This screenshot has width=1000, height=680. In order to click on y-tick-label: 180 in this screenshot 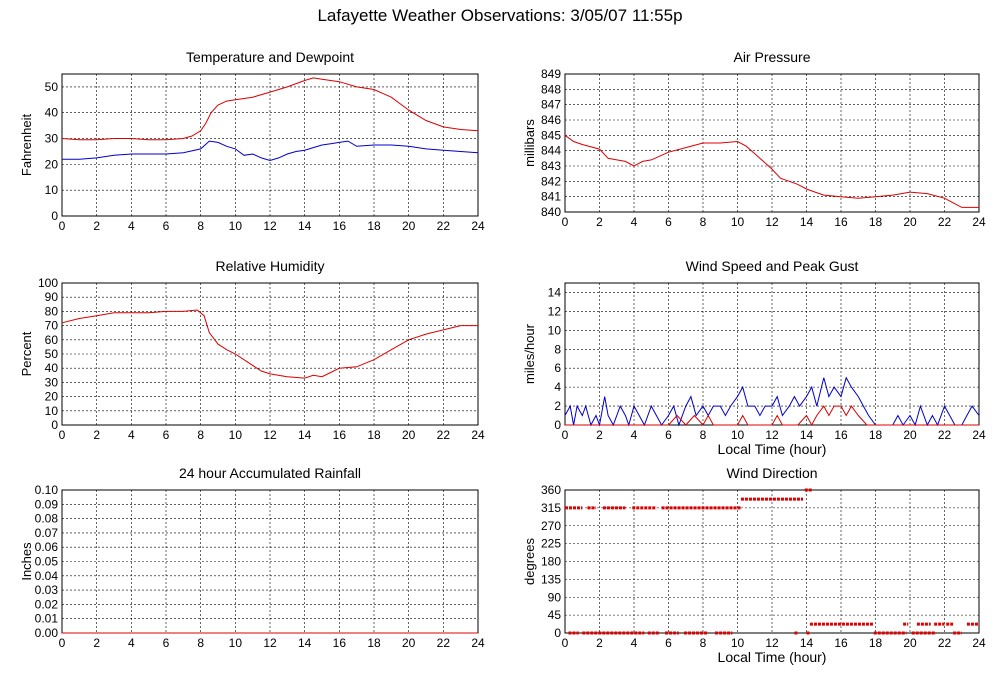, I will do `click(551, 562)`.